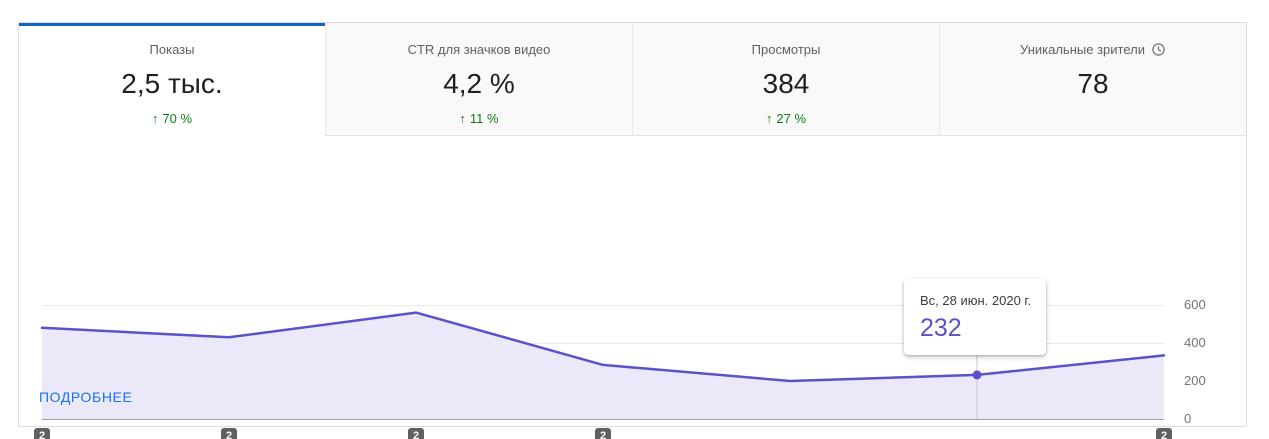 The image size is (1269, 439). What do you see at coordinates (975, 317) in the screenshot?
I see `chart-tooltip: Вс, 28 июн. 2020 г. 232` at bounding box center [975, 317].